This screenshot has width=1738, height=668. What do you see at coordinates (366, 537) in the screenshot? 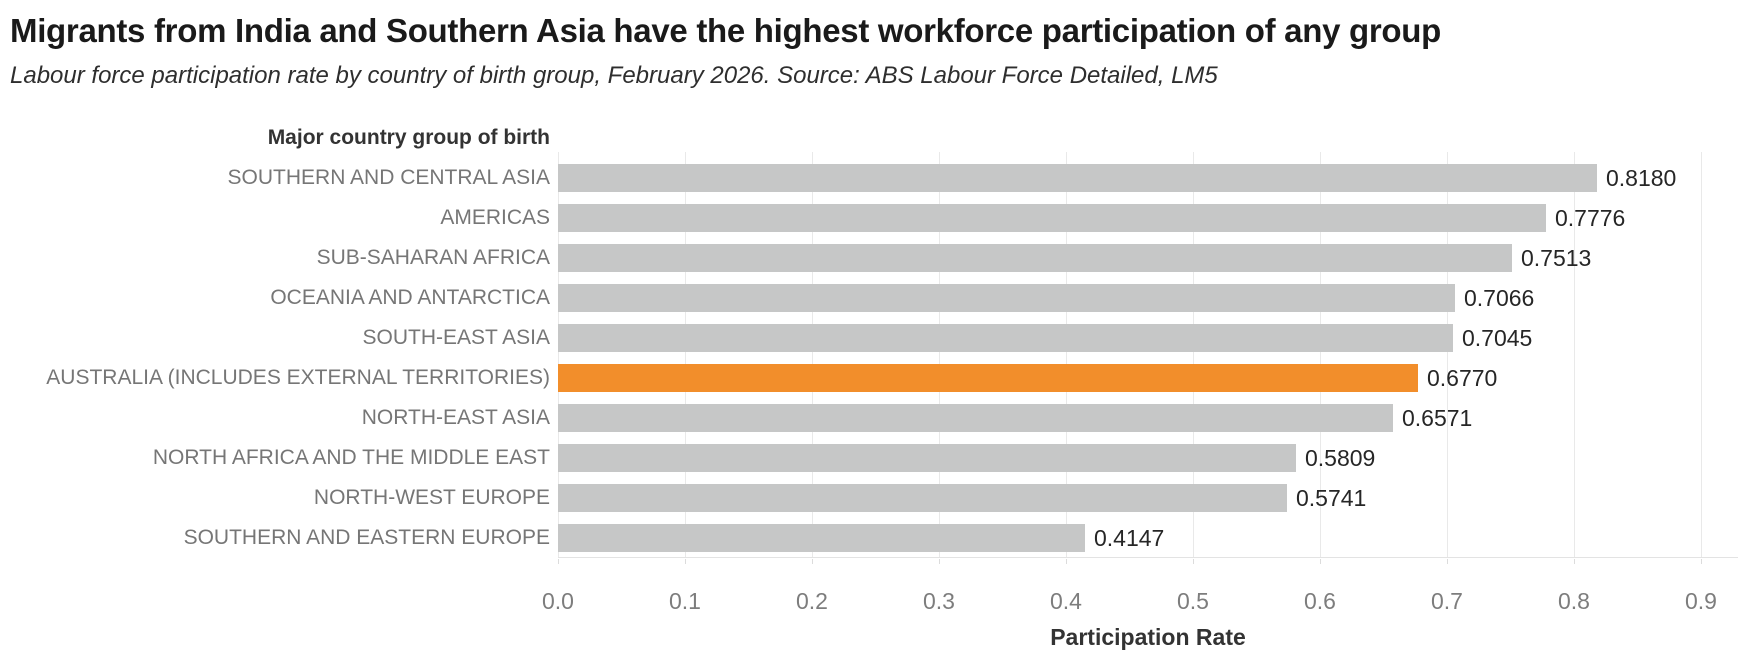
I see `category-label: SOUTHERN AND EASTERN EUROPE` at bounding box center [366, 537].